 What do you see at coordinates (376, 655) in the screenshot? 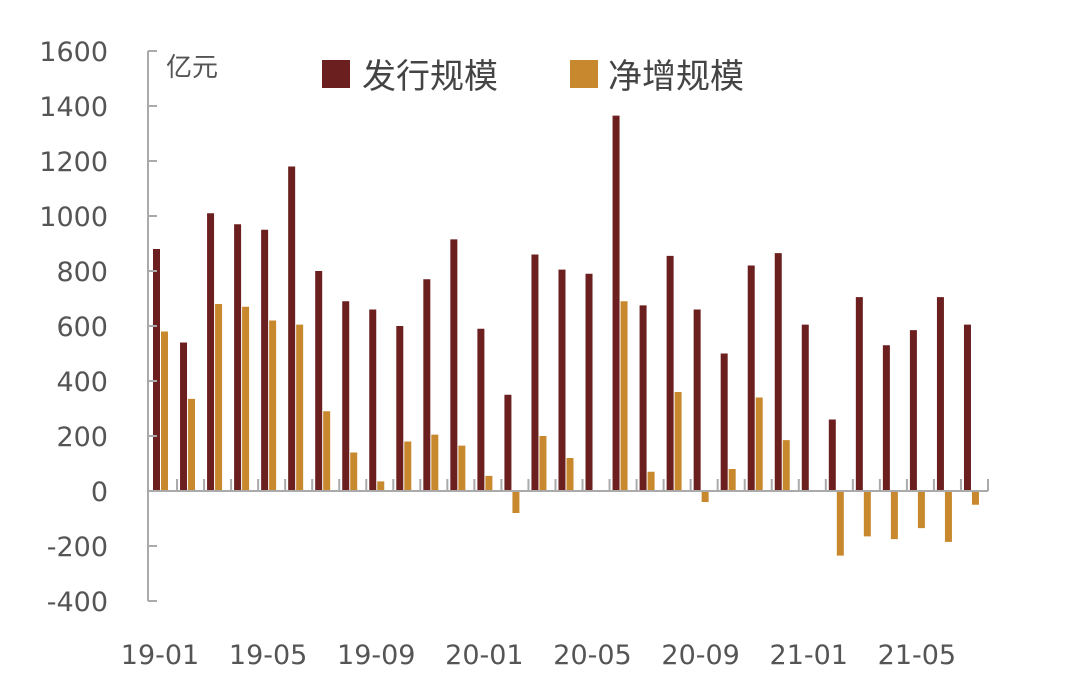
I see `x-tick-label: 19-09` at bounding box center [376, 655].